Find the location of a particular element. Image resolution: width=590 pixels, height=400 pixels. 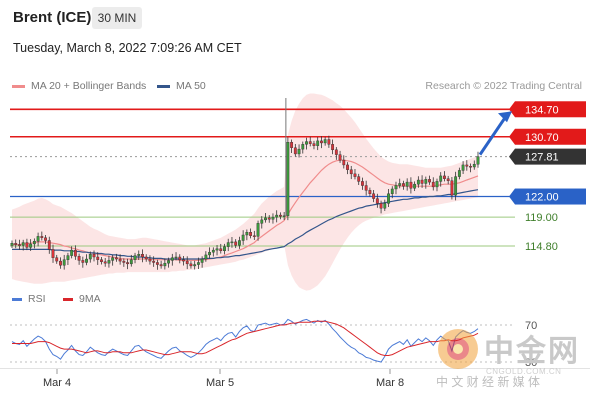

watermark-text: 中金网 is located at coordinates (532, 351).